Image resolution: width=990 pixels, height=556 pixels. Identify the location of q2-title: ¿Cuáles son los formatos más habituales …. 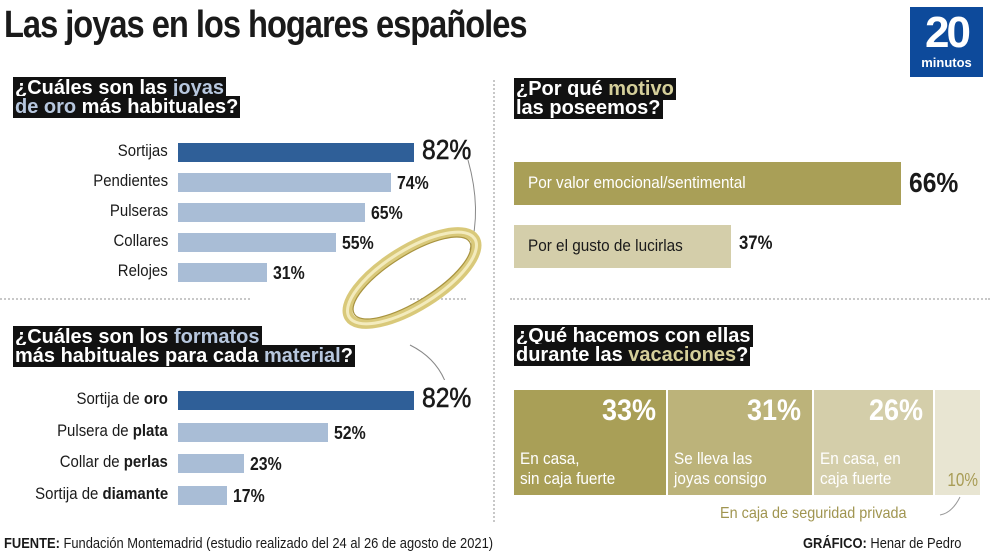
(184, 346).